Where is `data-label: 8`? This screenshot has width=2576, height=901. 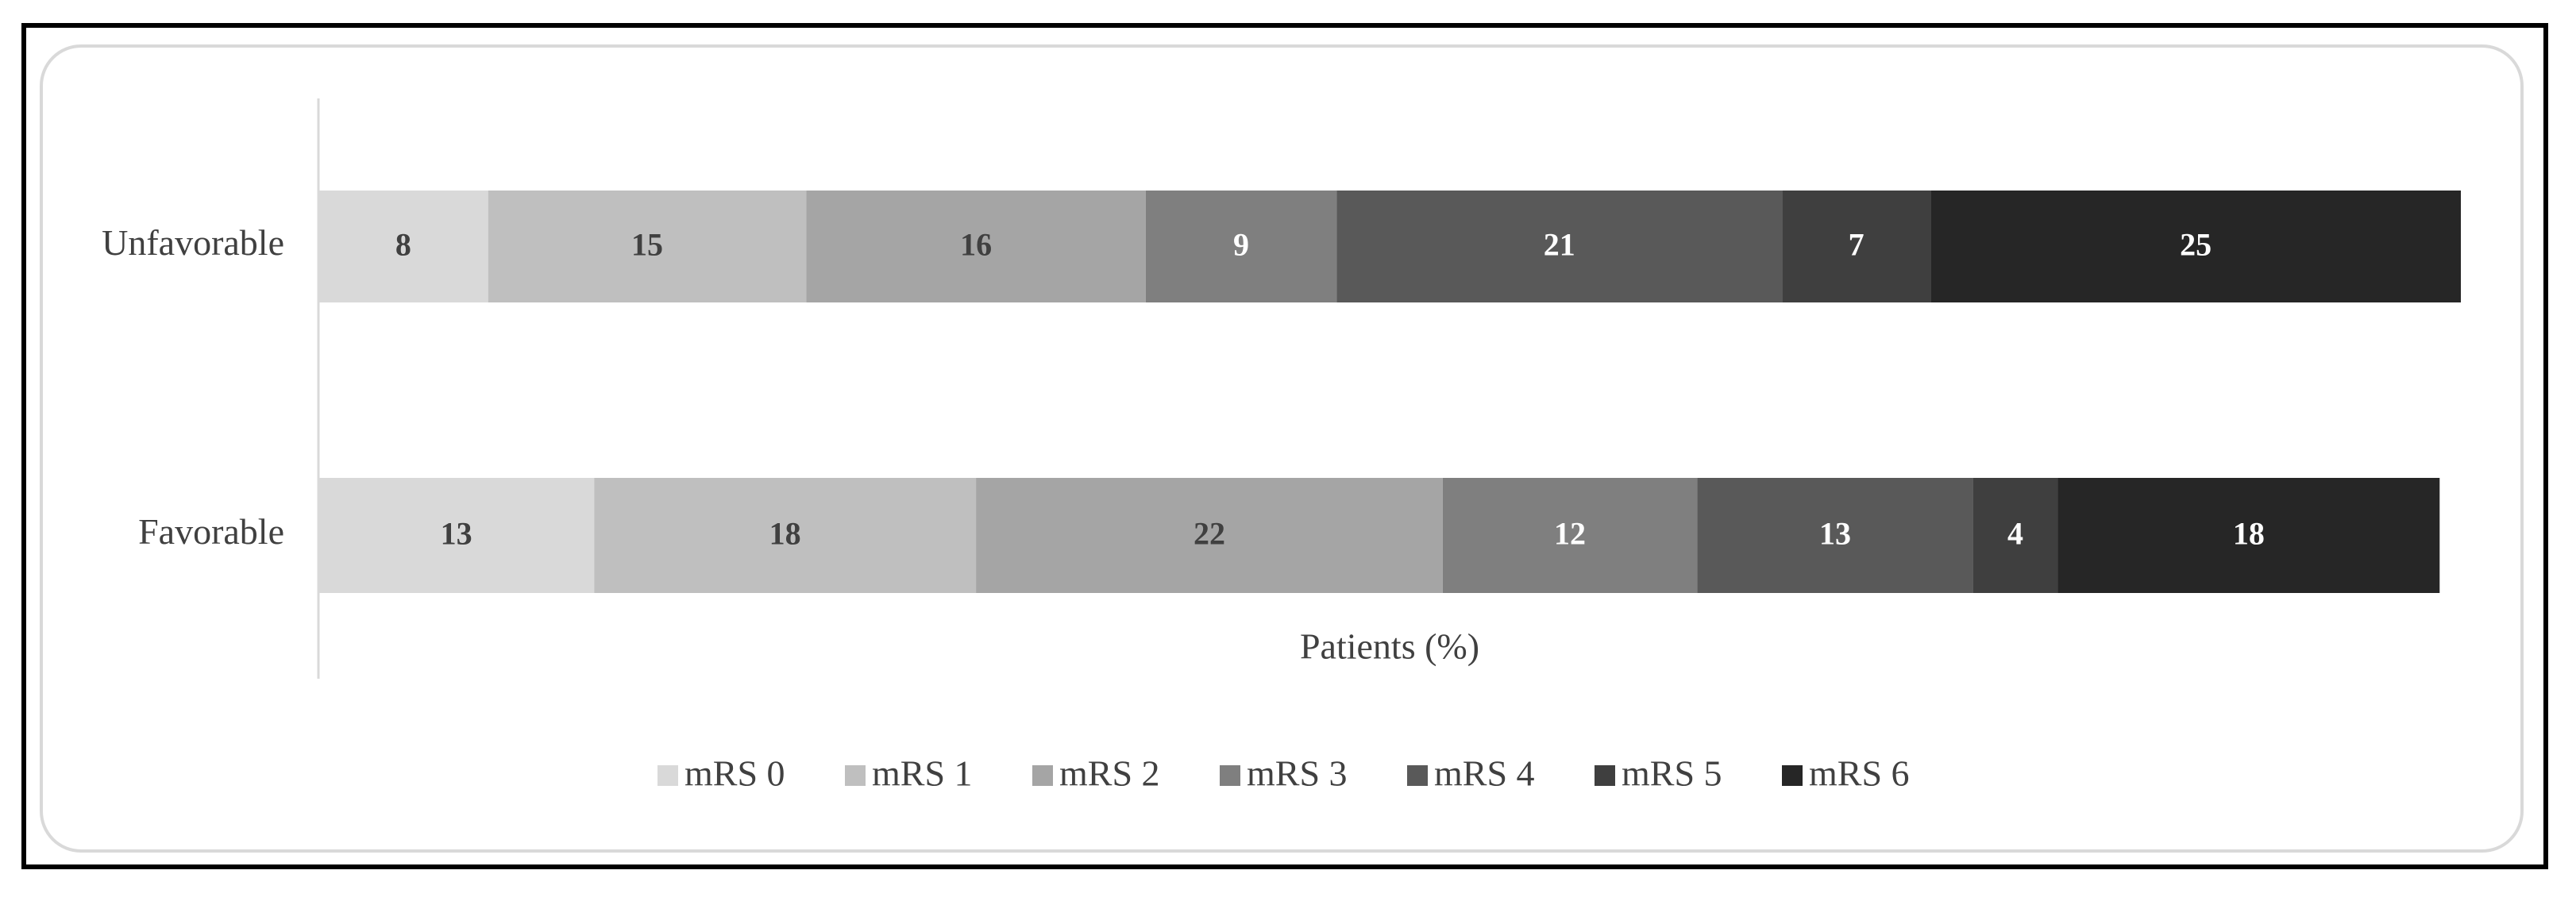
data-label: 8 is located at coordinates (403, 245).